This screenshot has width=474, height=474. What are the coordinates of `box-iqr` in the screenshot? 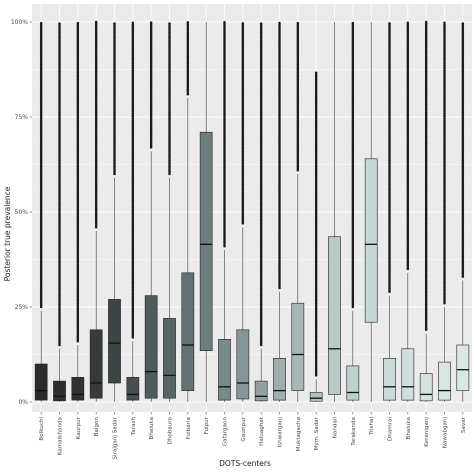 It's located at (96, 364).